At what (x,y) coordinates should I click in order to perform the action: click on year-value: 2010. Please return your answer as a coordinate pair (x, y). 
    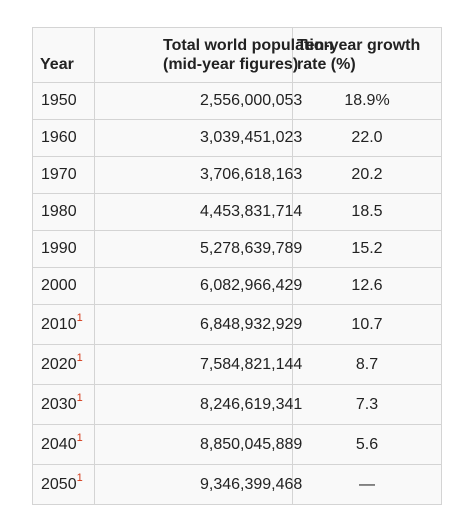
    Looking at the image, I should click on (59, 324).